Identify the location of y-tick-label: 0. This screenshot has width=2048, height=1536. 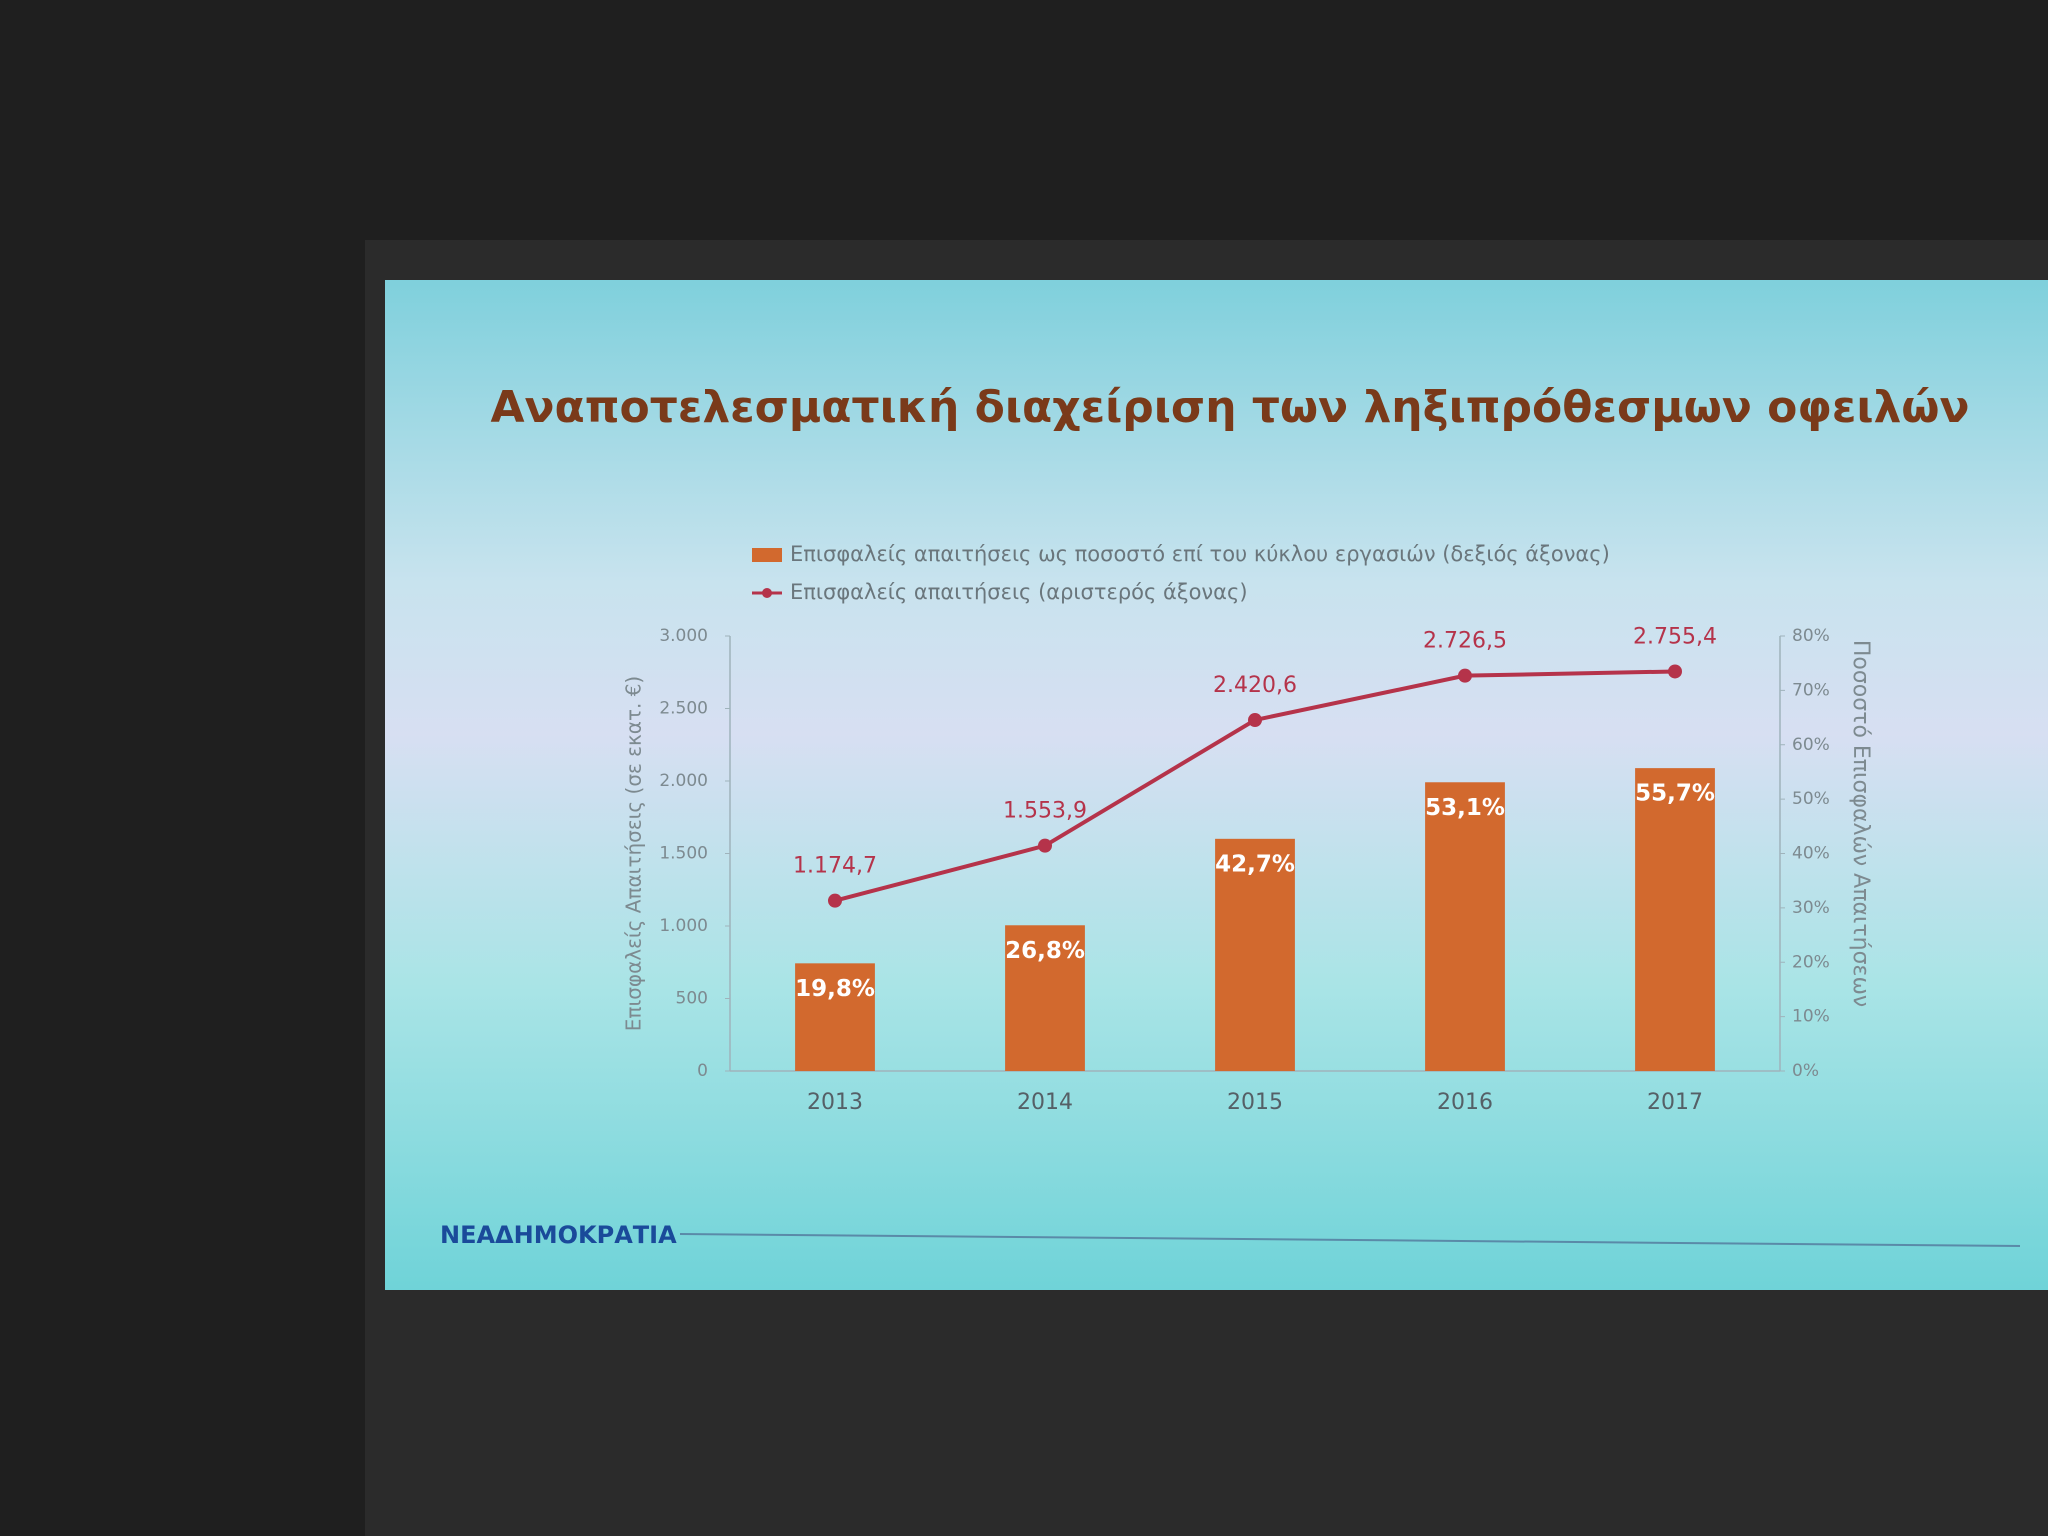
(702, 1071).